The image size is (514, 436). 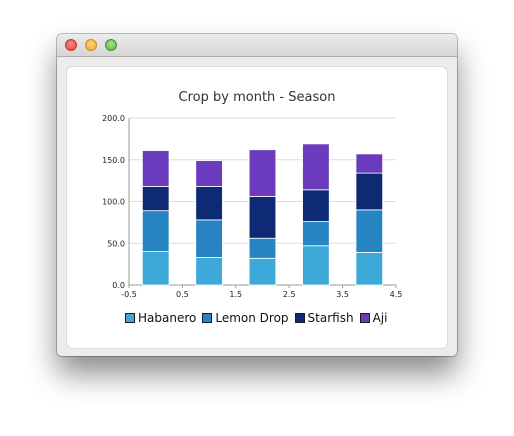 I want to click on y-tick-label: 100.0, so click(x=113, y=202).